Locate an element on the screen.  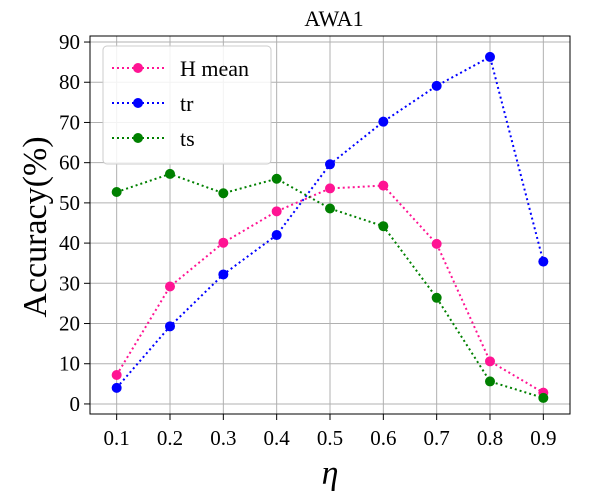
legend-label: tr is located at coordinates (187, 103).